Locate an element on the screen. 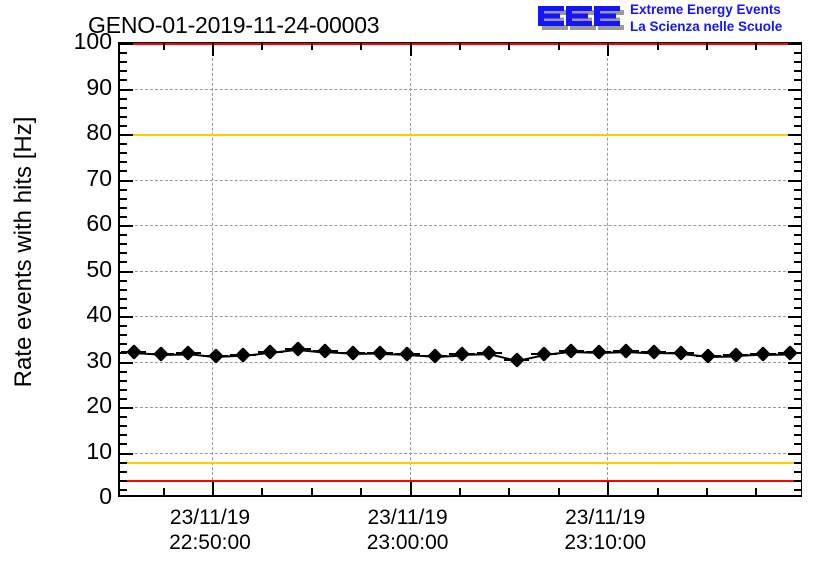 The image size is (836, 572). lower-red-limit is located at coordinates (460, 480).